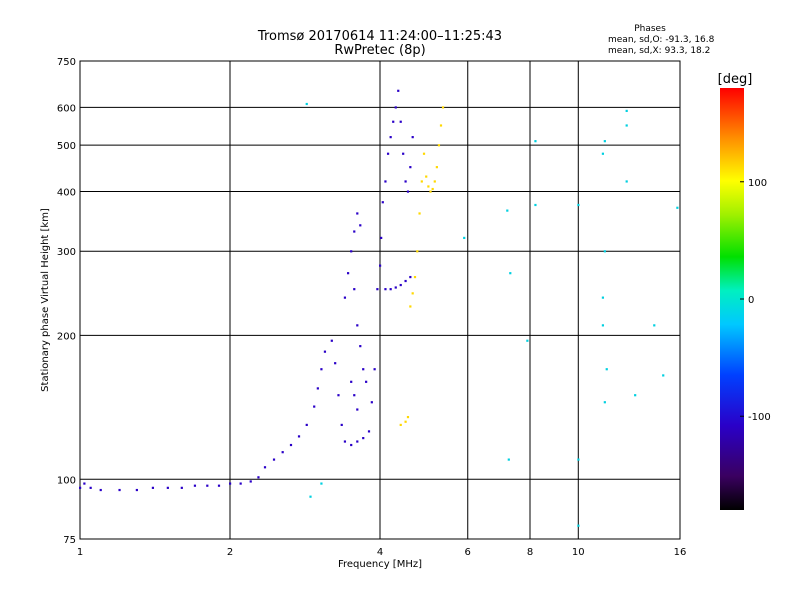 The width and height of the screenshot is (800, 600). What do you see at coordinates (680, 552) in the screenshot?
I see `x-tick-label: 16` at bounding box center [680, 552].